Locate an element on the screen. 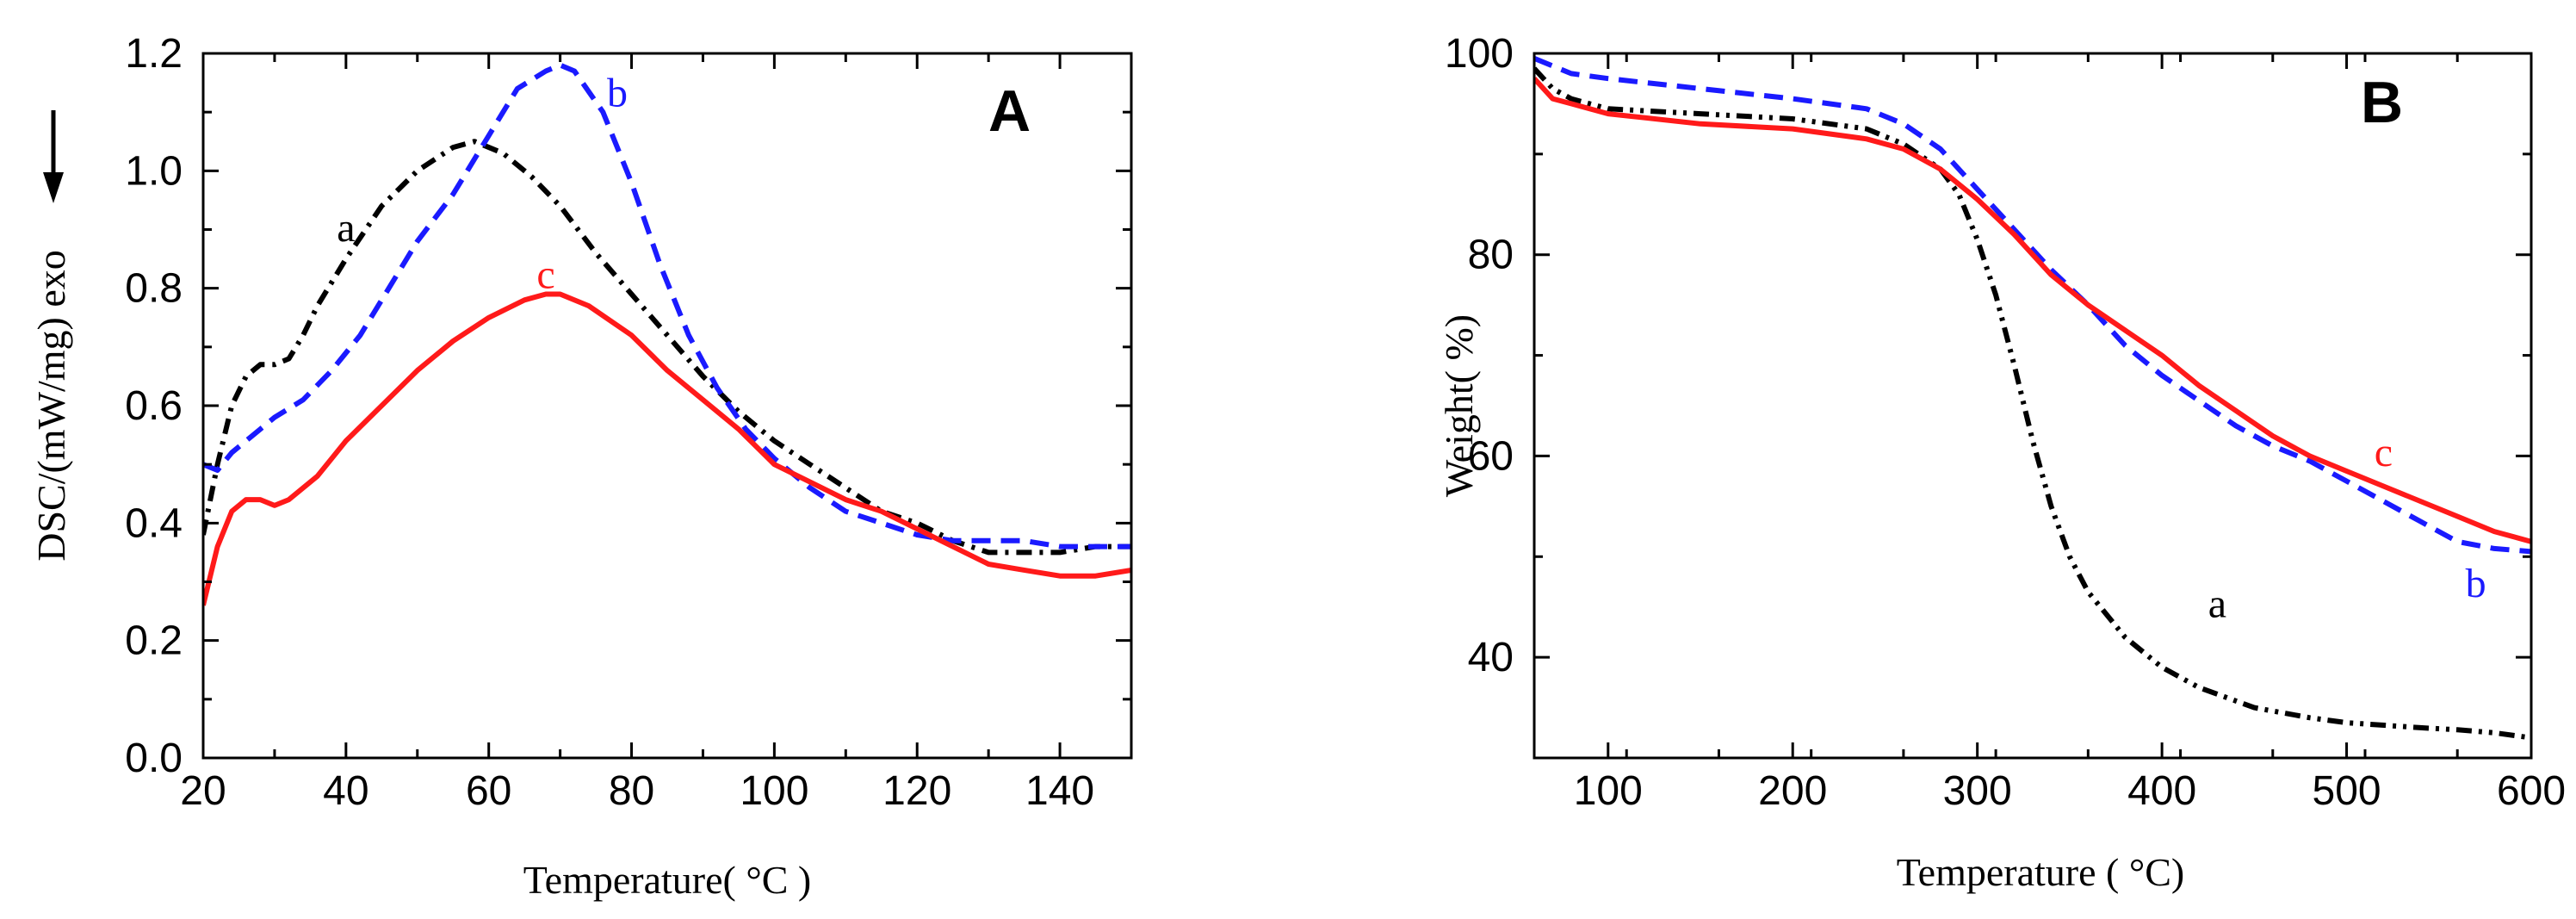 The image size is (2576, 919). x-tick-label: 400 is located at coordinates (2161, 791).